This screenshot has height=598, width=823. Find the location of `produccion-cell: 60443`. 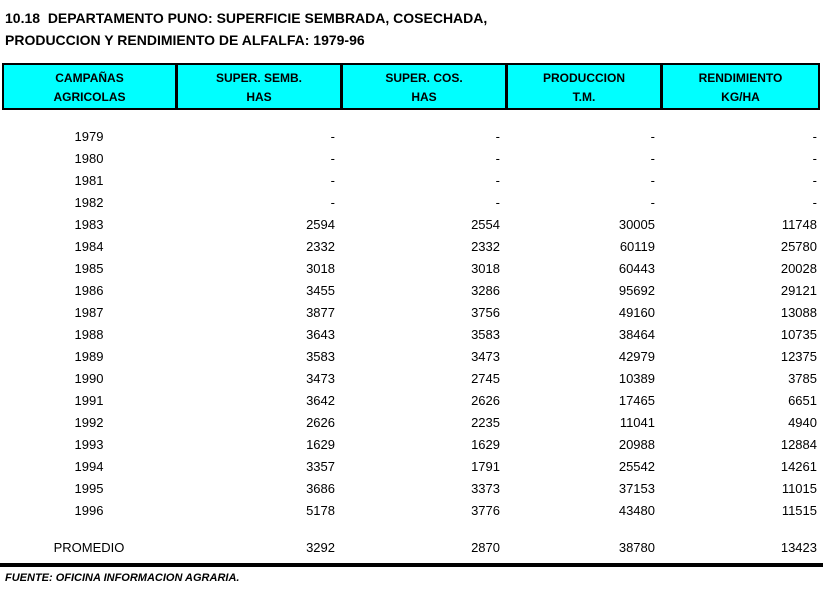

produccion-cell: 60443 is located at coordinates (636, 268).